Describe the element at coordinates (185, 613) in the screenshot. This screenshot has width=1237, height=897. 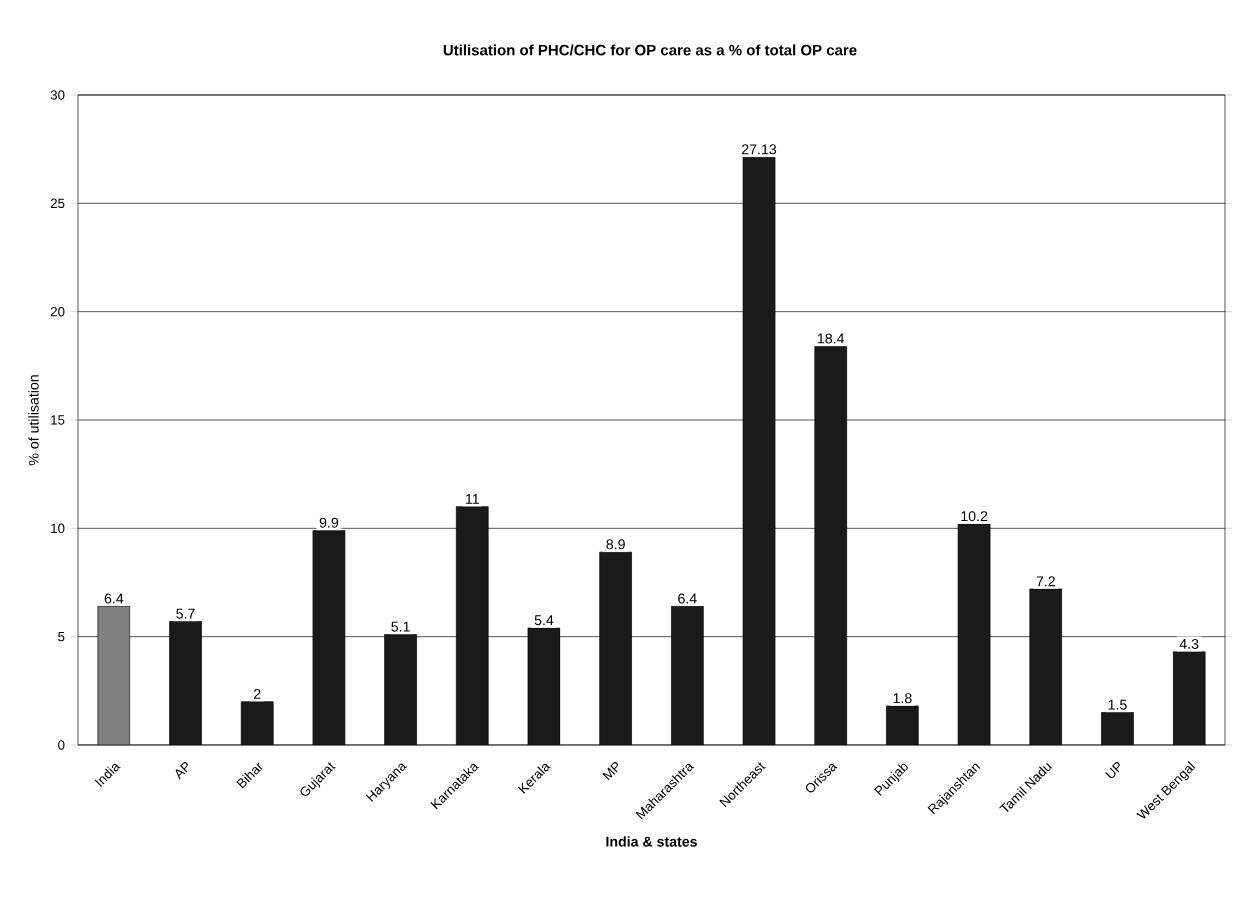
I see `data-label: 5.7` at that location.